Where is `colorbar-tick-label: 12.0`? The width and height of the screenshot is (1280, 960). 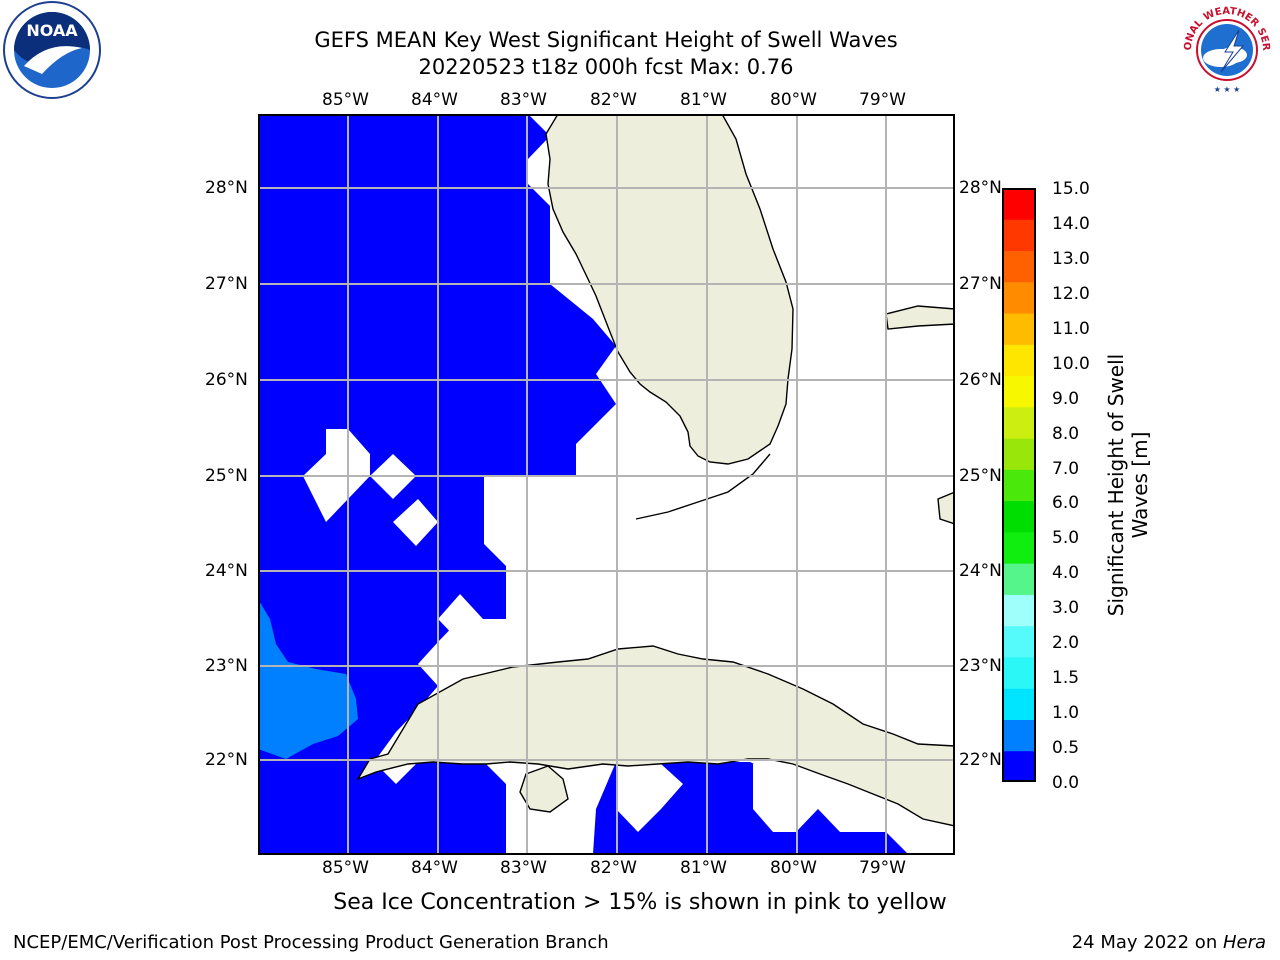 colorbar-tick-label: 12.0 is located at coordinates (1071, 293).